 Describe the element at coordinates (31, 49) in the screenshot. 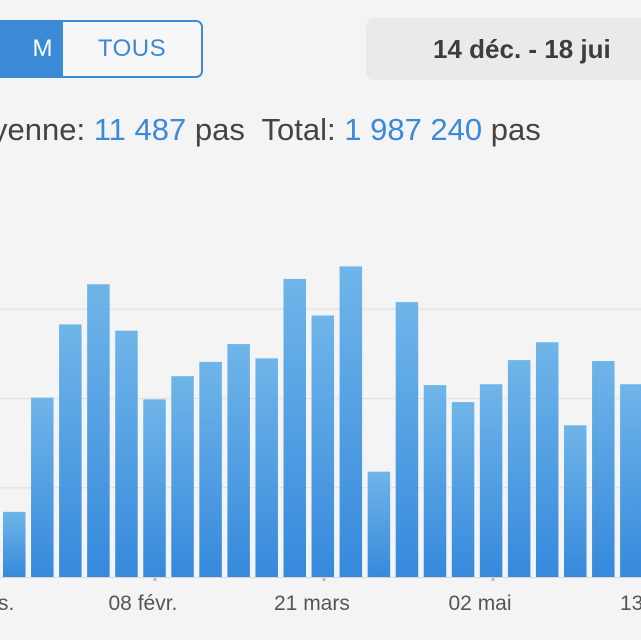

I see `range-option-month: M` at that location.